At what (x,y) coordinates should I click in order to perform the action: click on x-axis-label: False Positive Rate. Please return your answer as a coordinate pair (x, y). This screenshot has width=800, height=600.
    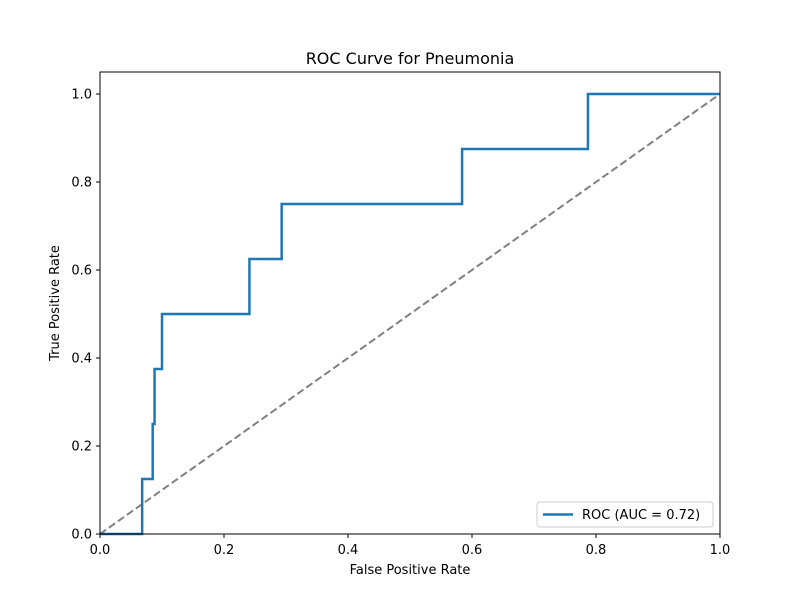
    Looking at the image, I should click on (410, 570).